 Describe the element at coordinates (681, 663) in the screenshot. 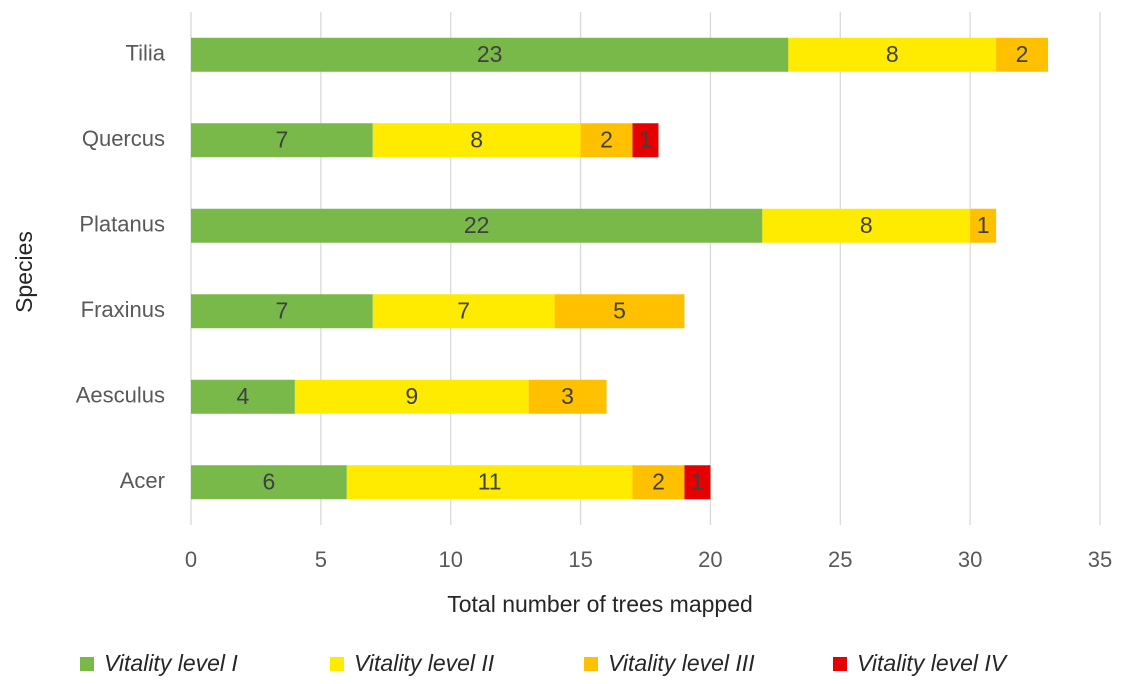

I see `legend-label: Vitality level III` at that location.